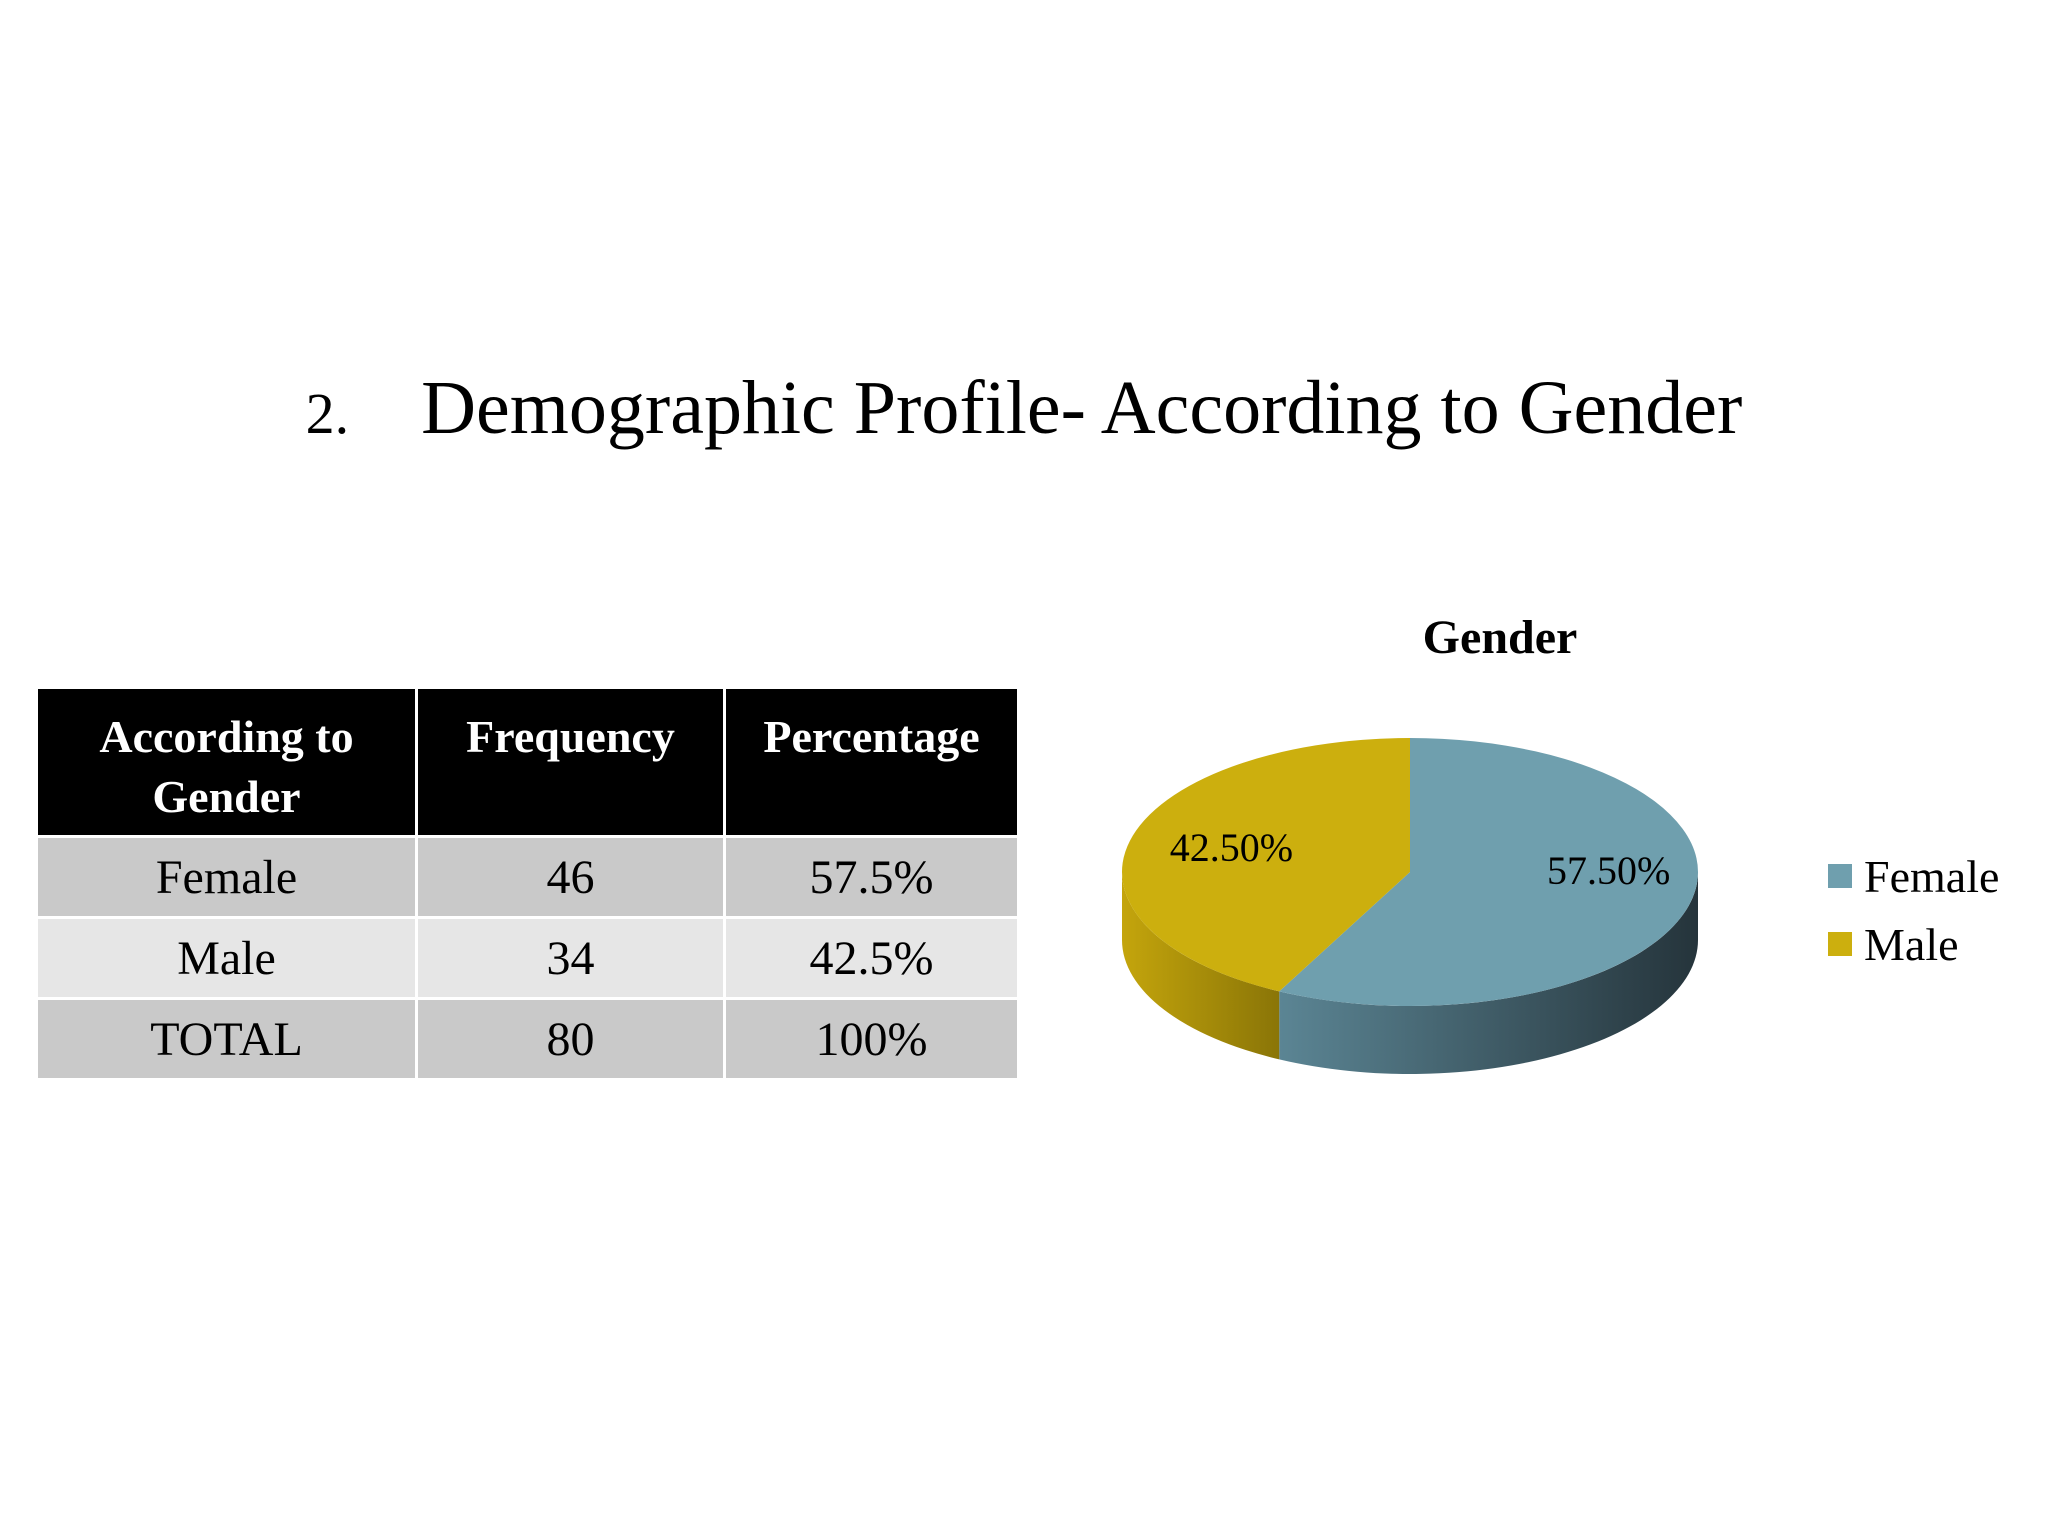 This screenshot has width=2048, height=1536. I want to click on chart-legend: Female Male, so click(1913, 910).